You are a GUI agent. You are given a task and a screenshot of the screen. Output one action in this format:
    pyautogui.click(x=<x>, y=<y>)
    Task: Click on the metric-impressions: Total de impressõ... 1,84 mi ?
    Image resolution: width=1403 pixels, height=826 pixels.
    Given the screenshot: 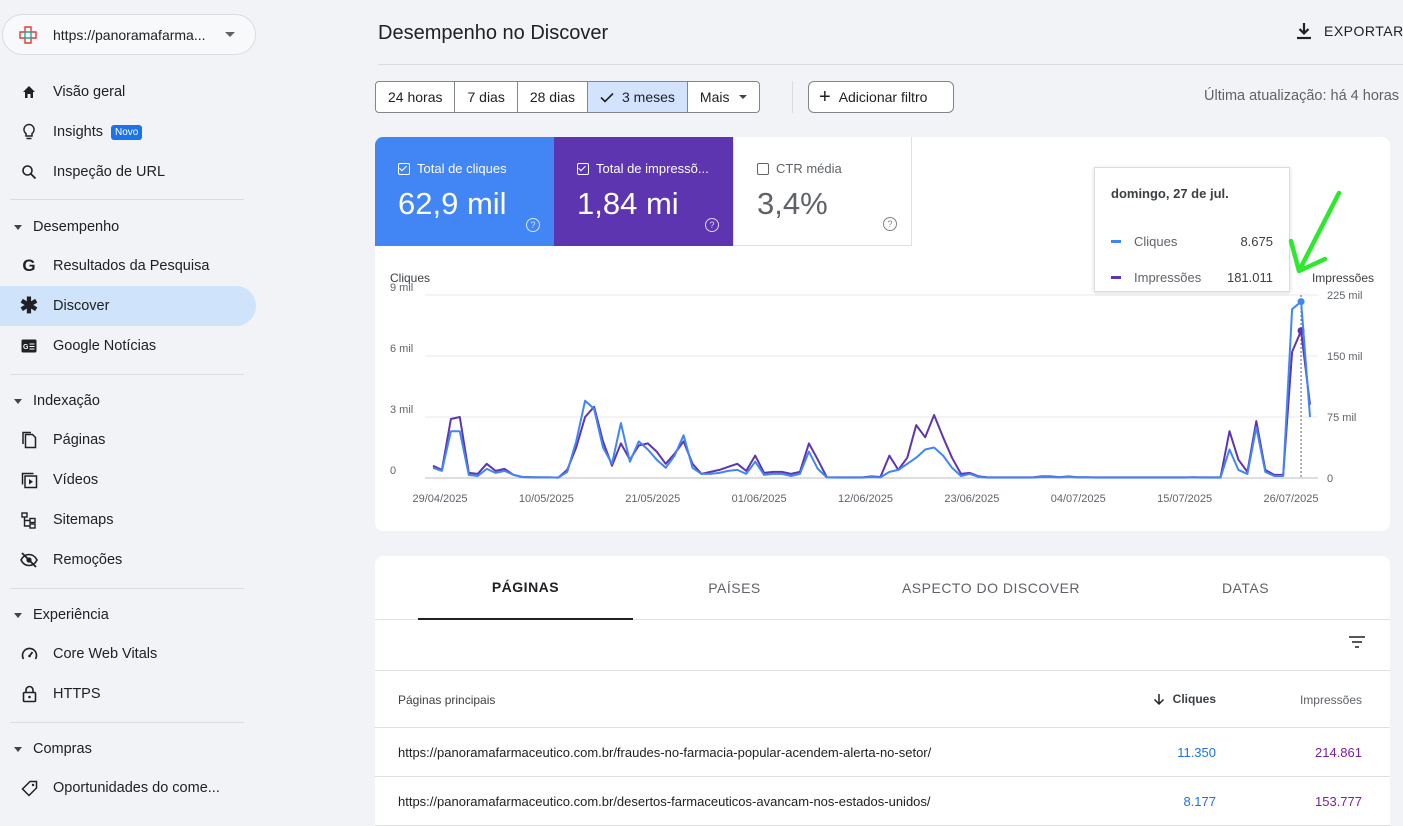 What is the action you would take?
    pyautogui.click(x=643, y=191)
    